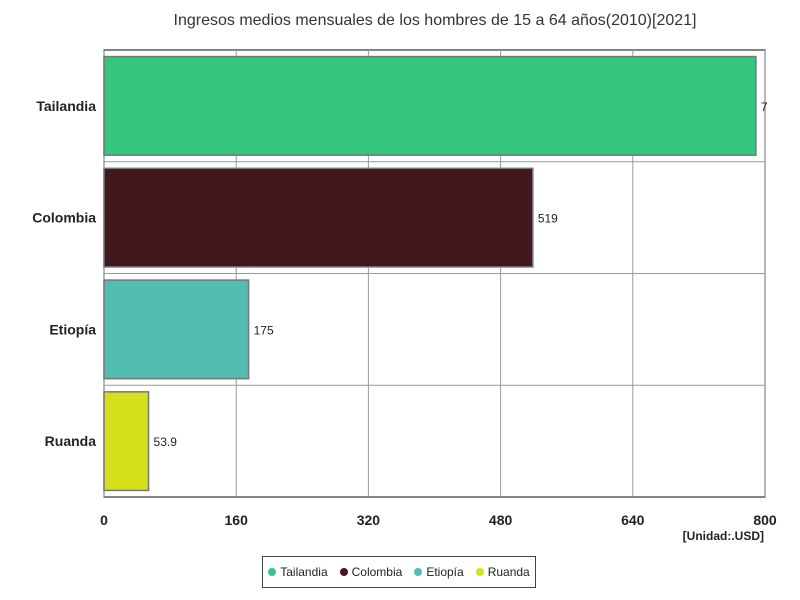 This screenshot has width=800, height=600. Describe the element at coordinates (104, 520) in the screenshot. I see `x-tick-label: 0` at that location.